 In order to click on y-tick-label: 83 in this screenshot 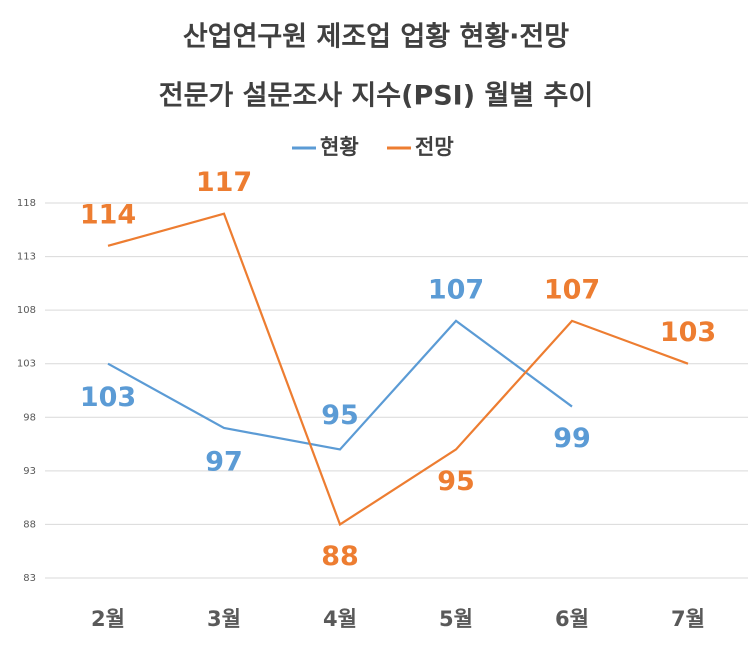, I will do `click(29, 578)`.